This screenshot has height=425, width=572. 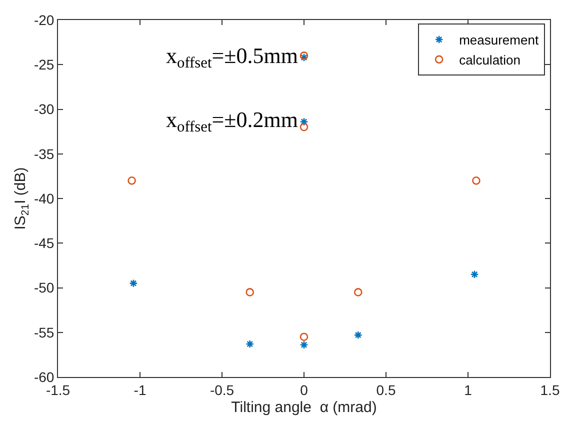 What do you see at coordinates (232, 57) in the screenshot?
I see `annotation: x$_{offset}$=±0.5mm` at bounding box center [232, 57].